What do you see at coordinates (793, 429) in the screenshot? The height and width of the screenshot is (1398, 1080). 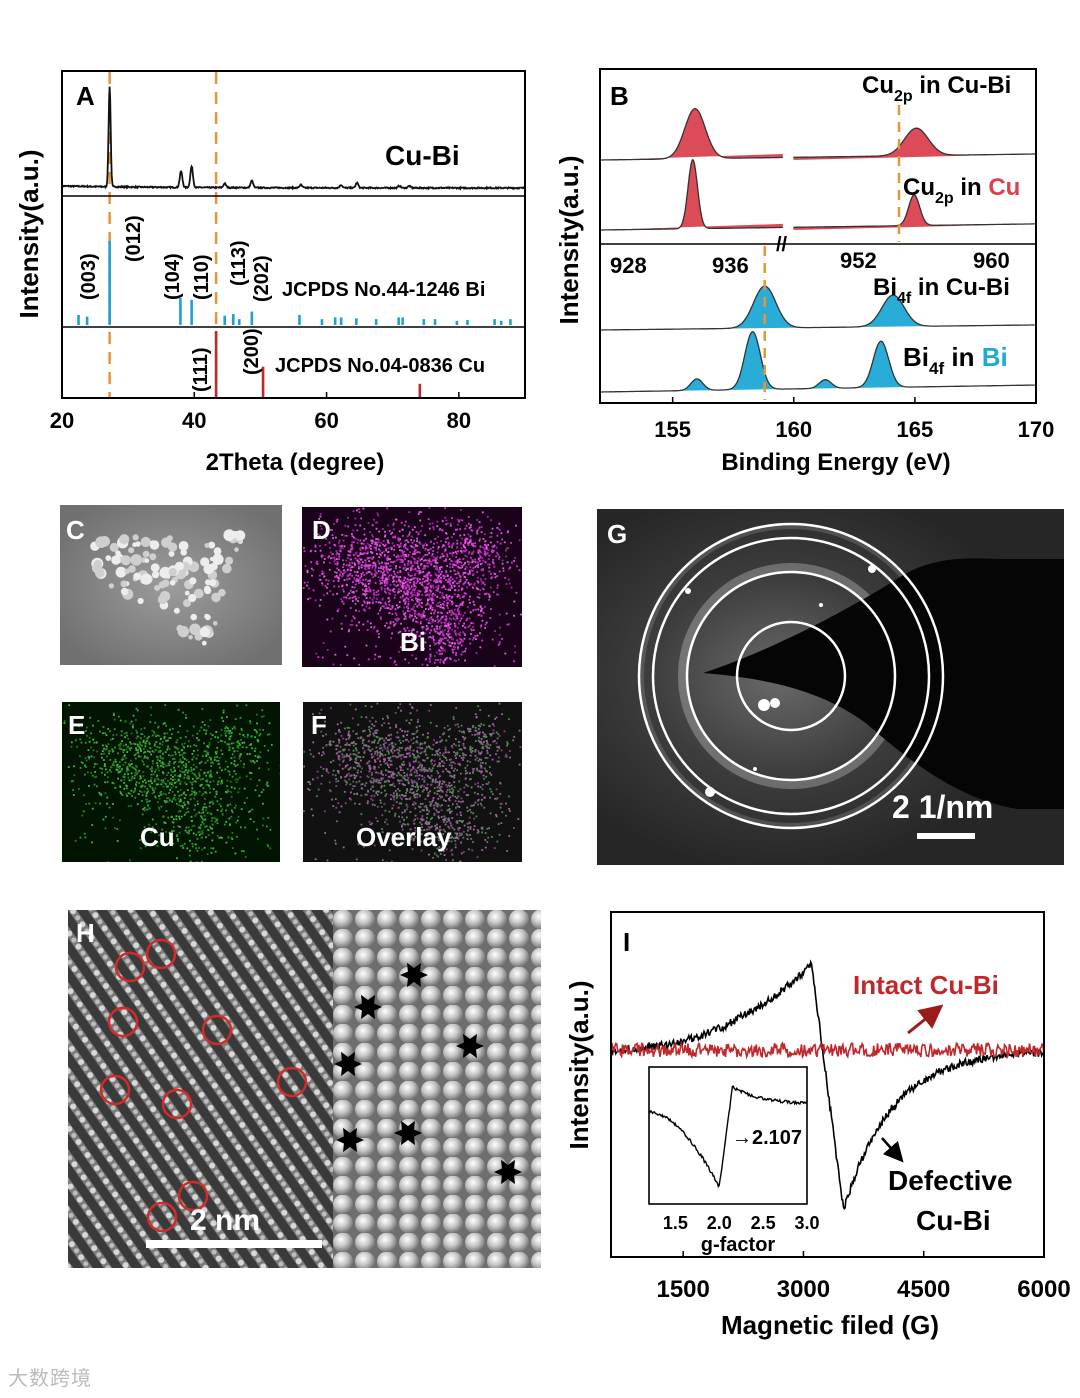 I see `panel-b-xtick-label: 160` at bounding box center [793, 429].